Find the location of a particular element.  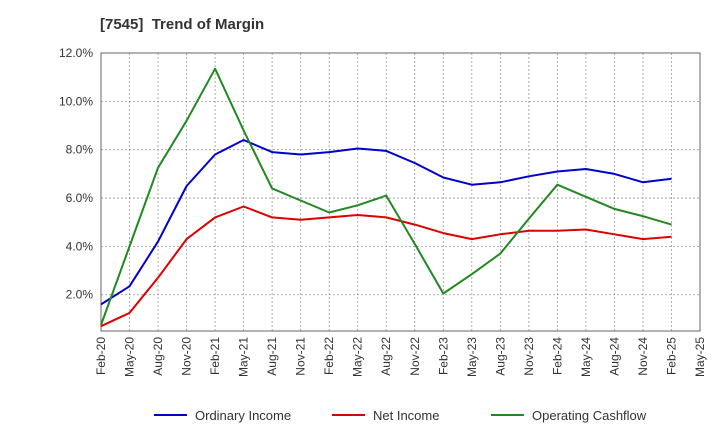

x-tick-label: Feb-24 is located at coordinates (557, 356).